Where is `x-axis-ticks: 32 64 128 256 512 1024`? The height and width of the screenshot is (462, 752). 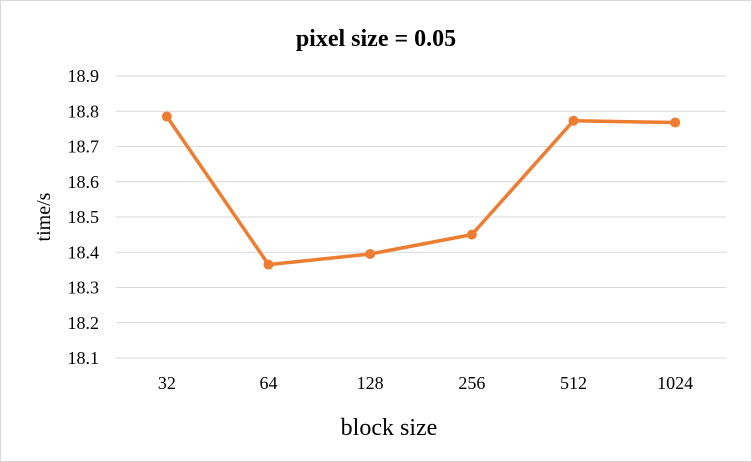
x-axis-ticks: 32 64 128 256 512 1024 is located at coordinates (425, 383).